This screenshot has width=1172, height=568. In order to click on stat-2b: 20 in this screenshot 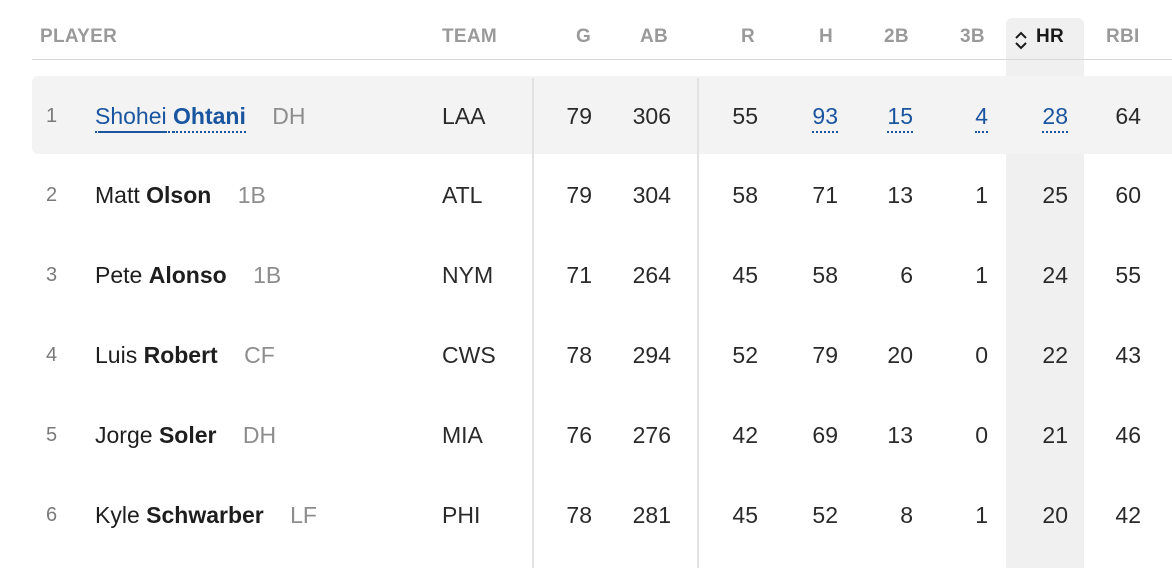, I will do `click(900, 355)`.